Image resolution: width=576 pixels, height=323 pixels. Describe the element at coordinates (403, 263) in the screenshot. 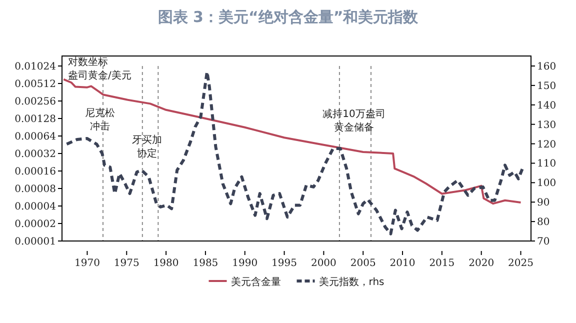

I see `x-tick-label: 2010` at that location.